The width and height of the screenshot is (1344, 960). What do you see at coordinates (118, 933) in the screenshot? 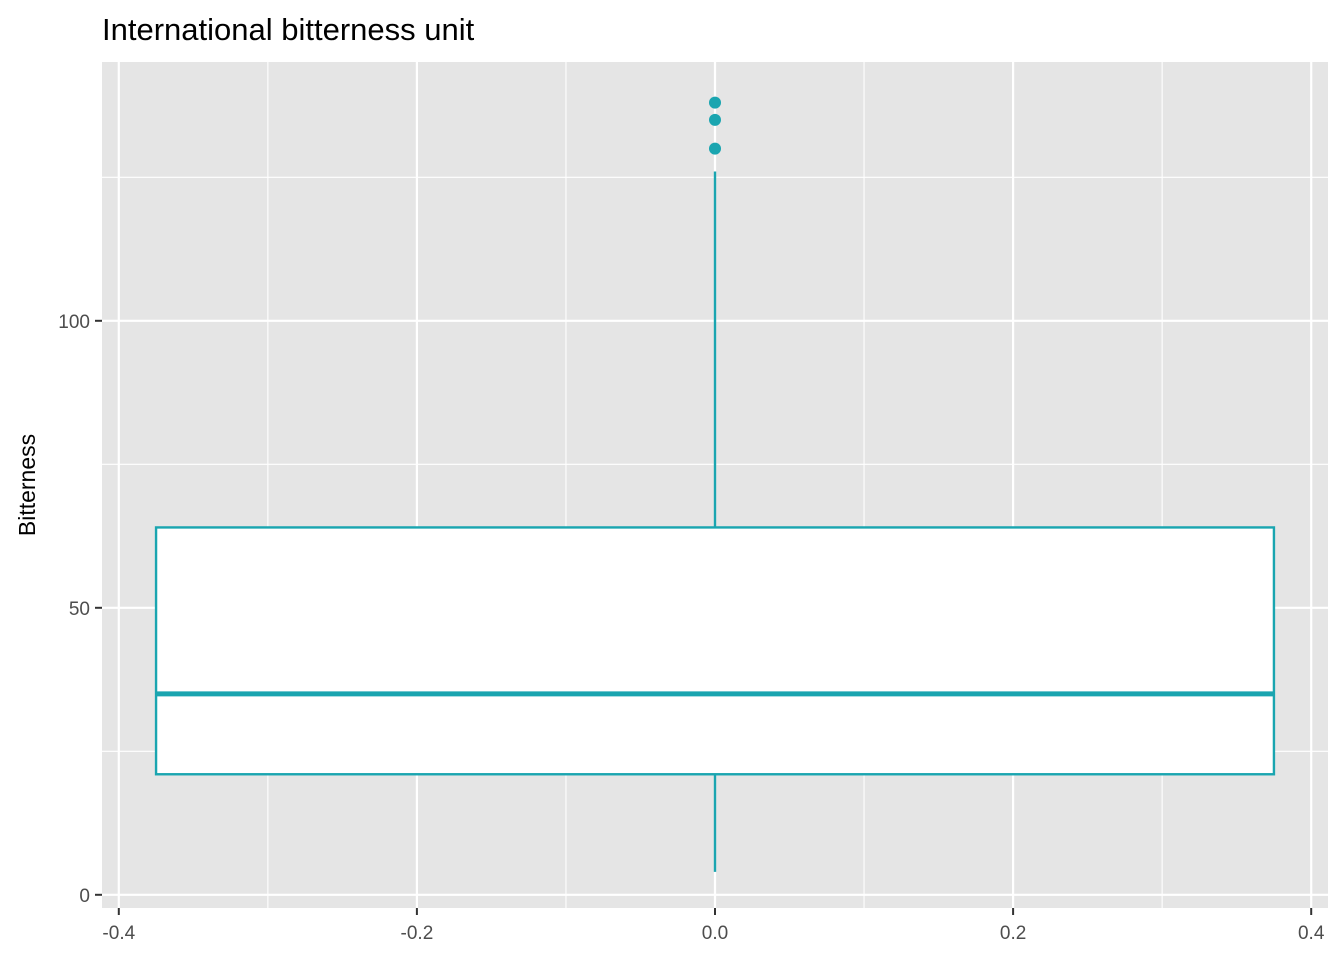
I see `x-tick-label: -0.4` at bounding box center [118, 933].